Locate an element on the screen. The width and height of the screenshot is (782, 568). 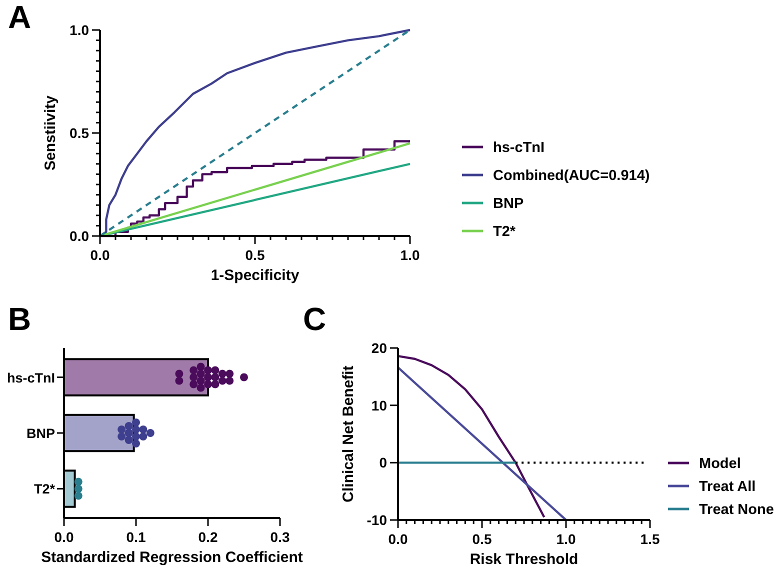
y-tick-label: 10 is located at coordinates (379, 405).